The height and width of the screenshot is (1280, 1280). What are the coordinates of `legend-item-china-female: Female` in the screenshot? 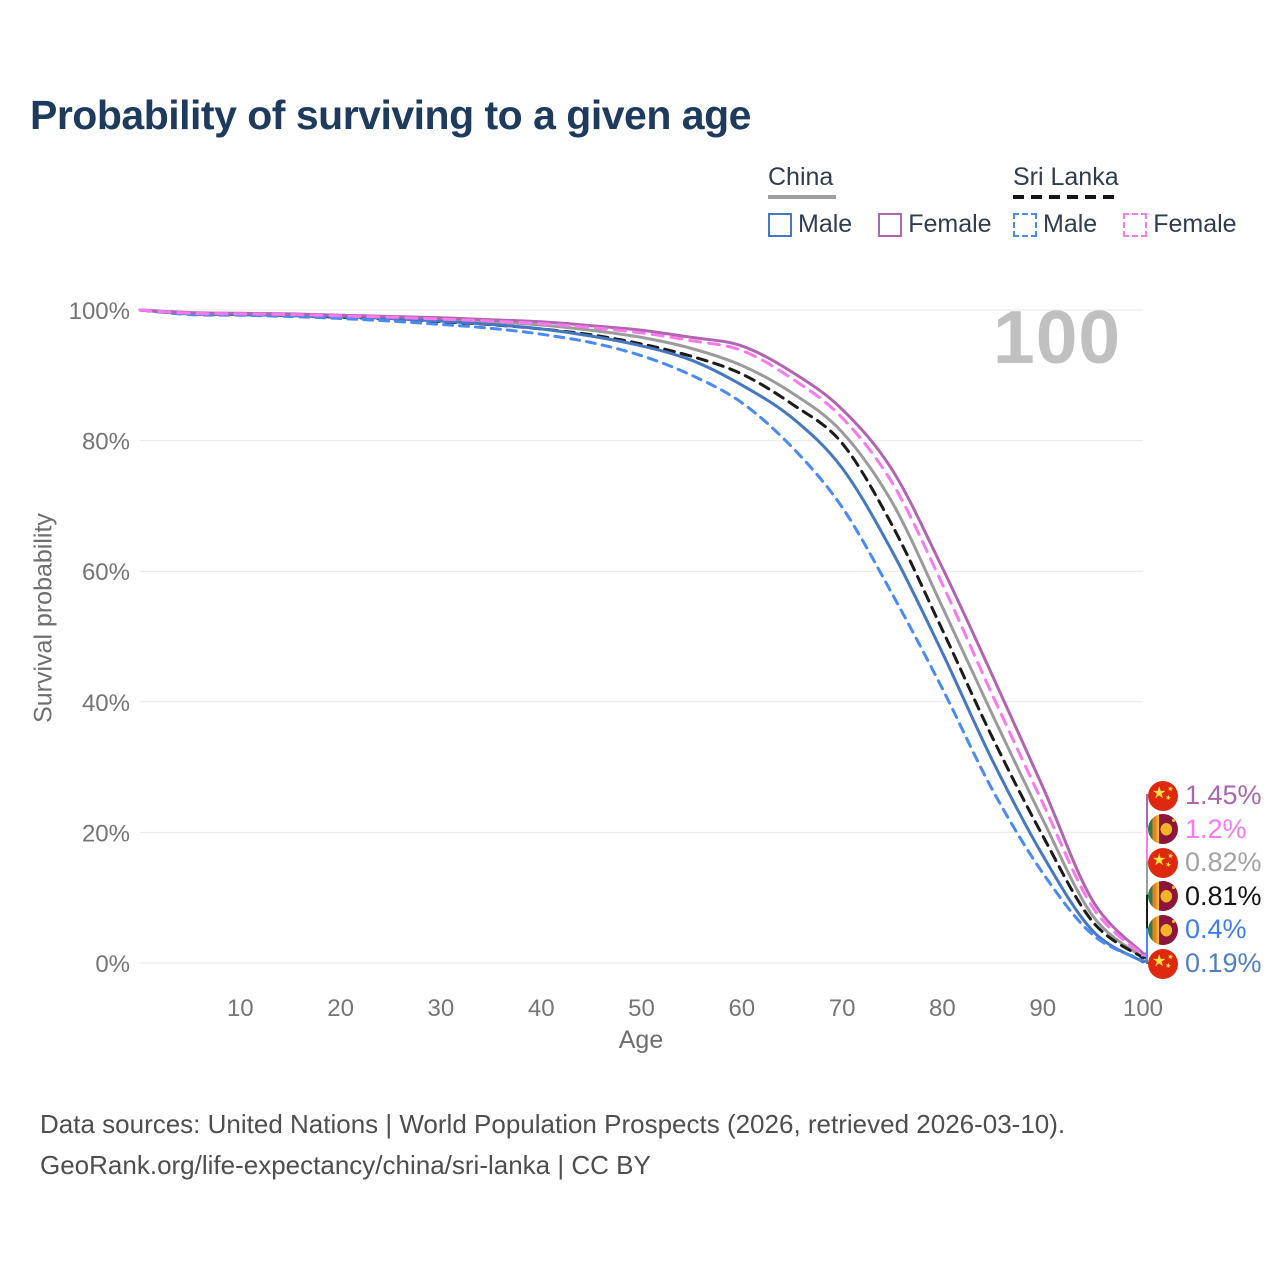 It's located at (935, 224).